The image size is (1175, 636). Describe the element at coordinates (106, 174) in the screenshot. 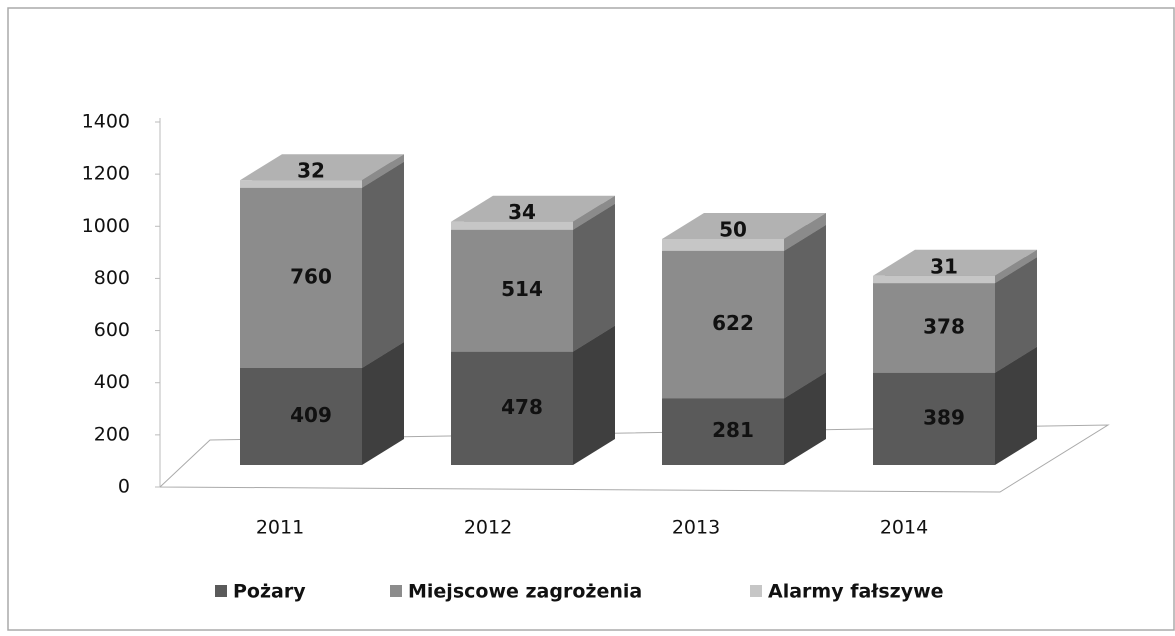

I see `y-tick-label: 1200` at that location.